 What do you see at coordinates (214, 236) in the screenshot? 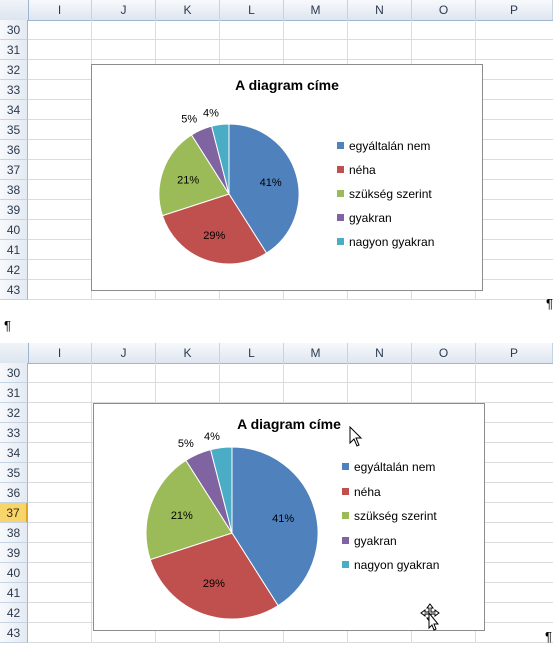
I see `data-label: 29%` at bounding box center [214, 236].